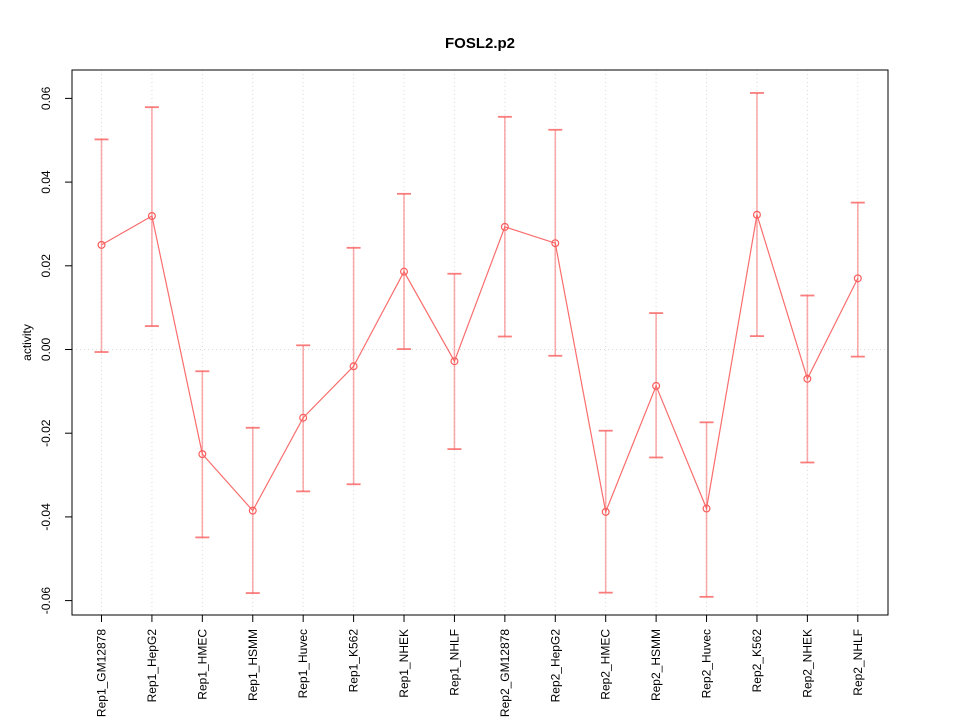 The height and width of the screenshot is (720, 960). I want to click on y-tick-label: 0.00, so click(46, 349).